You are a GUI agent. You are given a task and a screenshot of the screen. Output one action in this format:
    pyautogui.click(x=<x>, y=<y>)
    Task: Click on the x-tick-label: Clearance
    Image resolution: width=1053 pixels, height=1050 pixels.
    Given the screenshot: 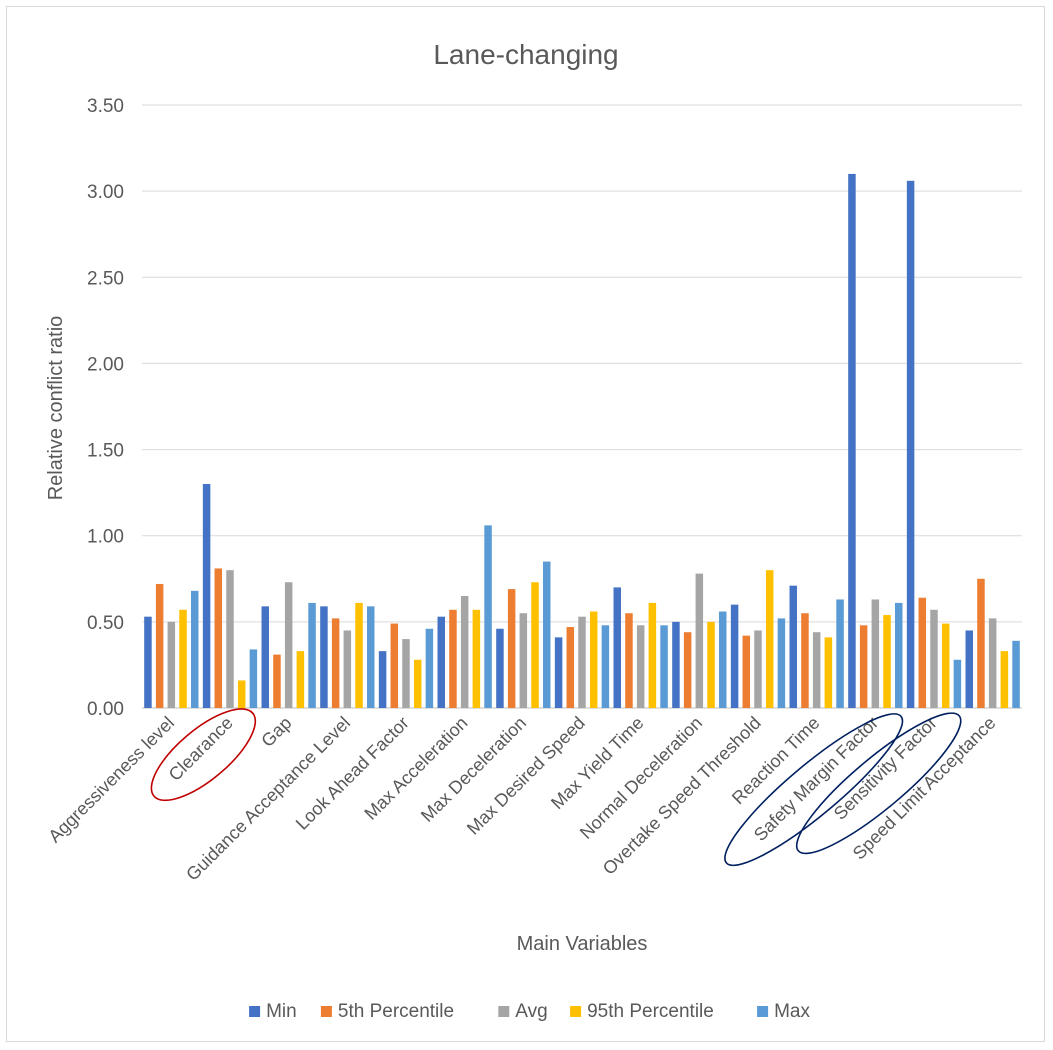 What is the action you would take?
    pyautogui.click(x=201, y=749)
    